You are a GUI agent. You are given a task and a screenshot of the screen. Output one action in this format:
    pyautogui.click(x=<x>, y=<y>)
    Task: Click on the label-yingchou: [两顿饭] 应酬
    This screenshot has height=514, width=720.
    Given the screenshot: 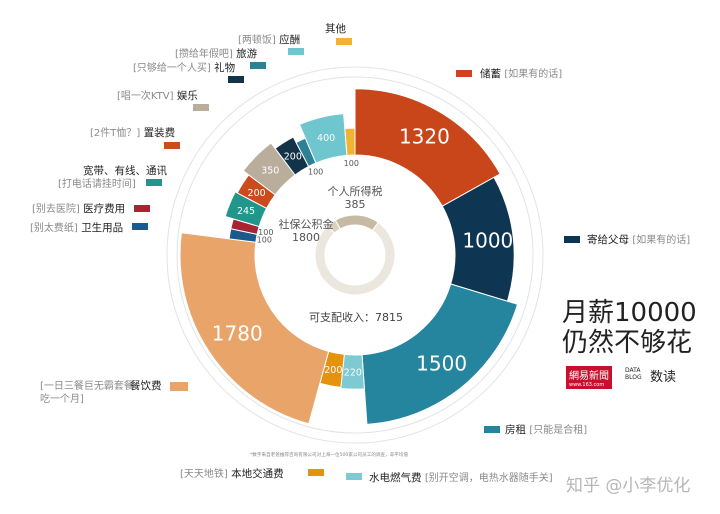 What is the action you would take?
    pyautogui.click(x=269, y=40)
    